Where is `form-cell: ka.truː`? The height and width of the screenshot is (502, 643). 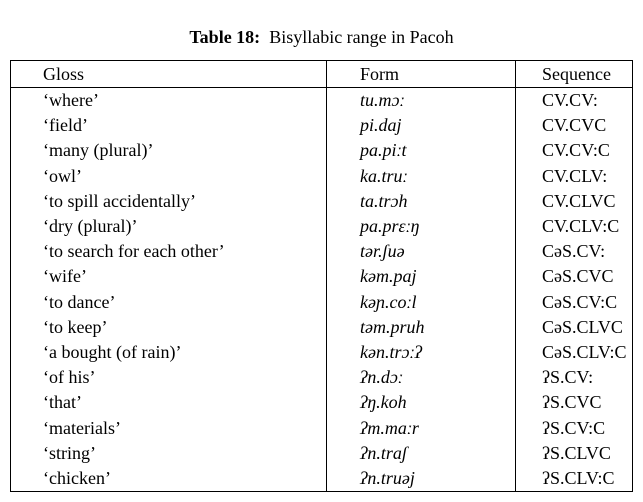 form-cell: ka.truː is located at coordinates (421, 176).